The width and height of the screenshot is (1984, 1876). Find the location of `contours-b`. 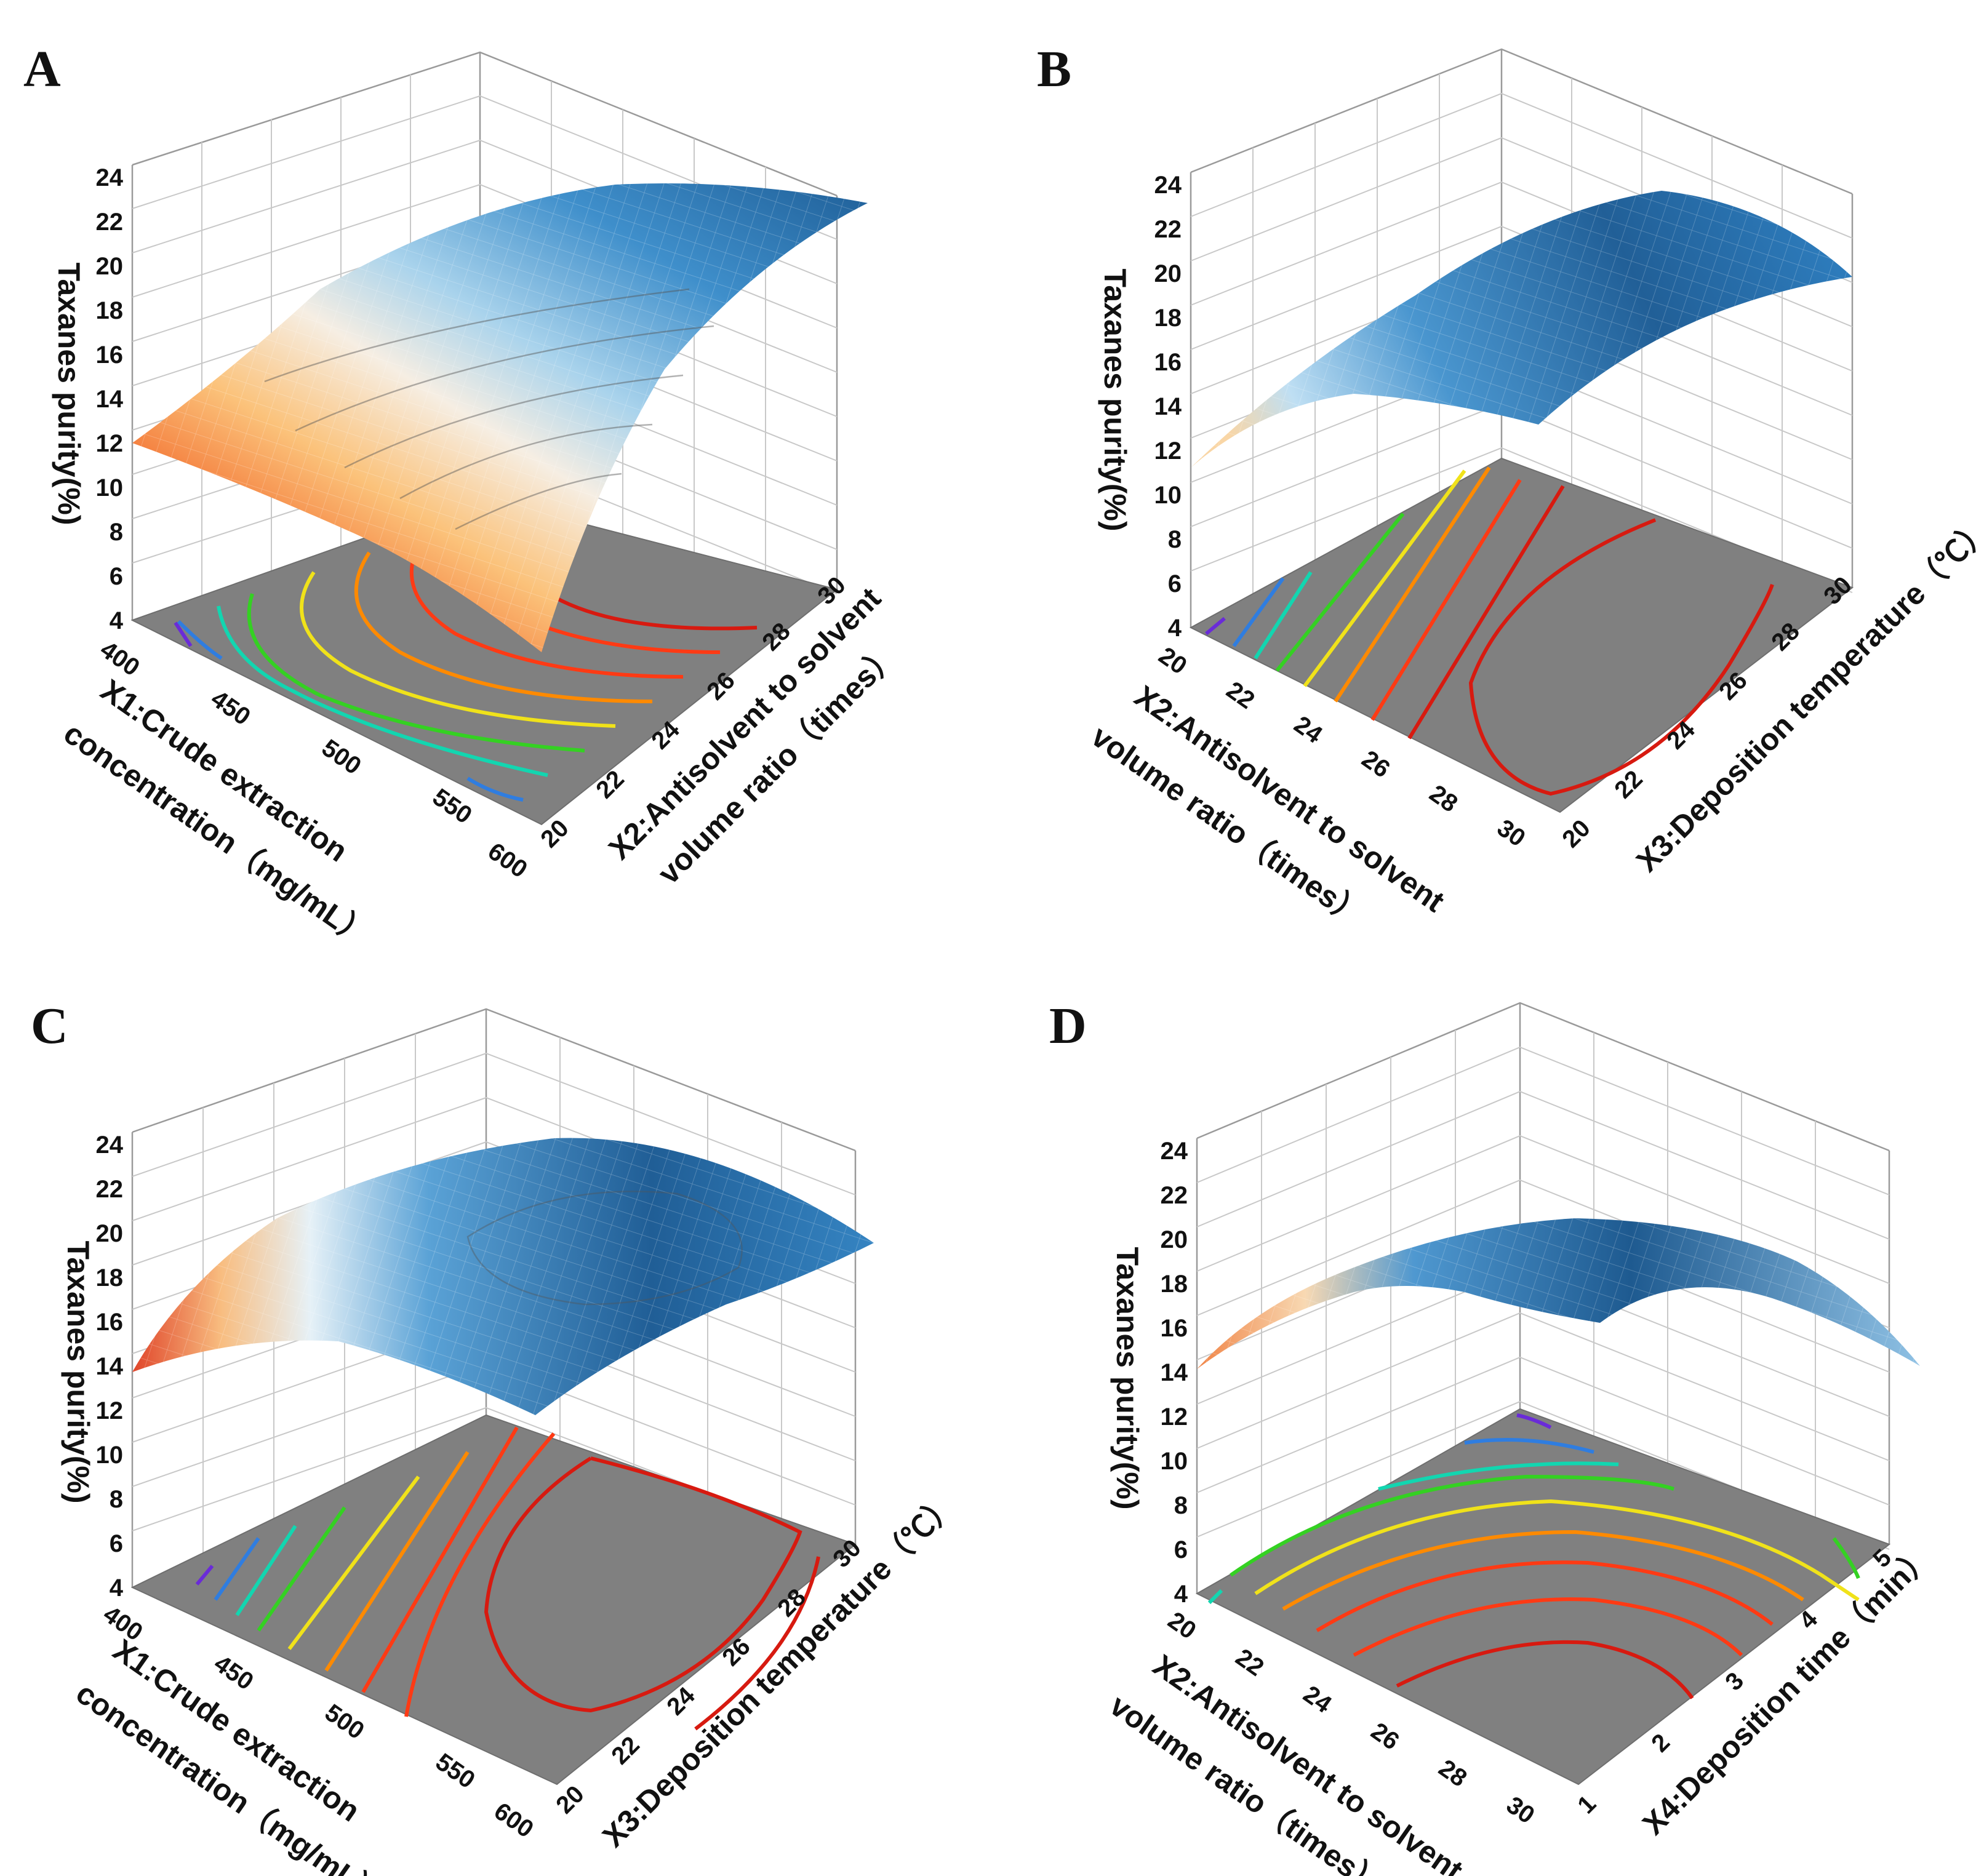

contours-b is located at coordinates (1489, 631).